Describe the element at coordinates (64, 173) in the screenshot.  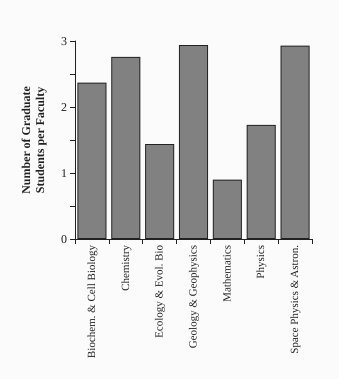
I see `y-tick-label: 1` at that location.